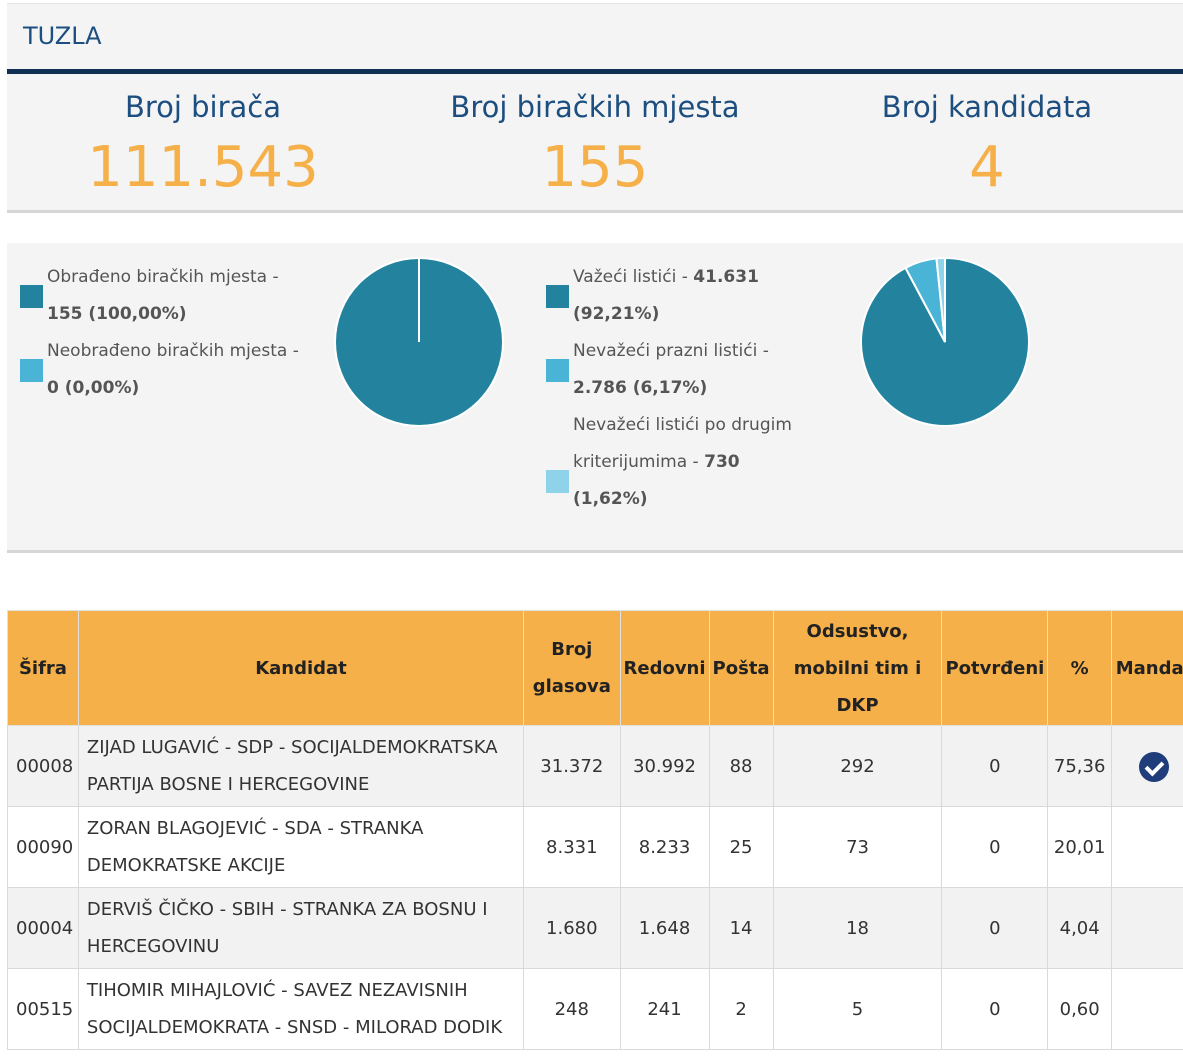 This screenshot has width=1183, height=1056. Describe the element at coordinates (857, 847) in the screenshot. I see `cell-absent: 73` at that location.